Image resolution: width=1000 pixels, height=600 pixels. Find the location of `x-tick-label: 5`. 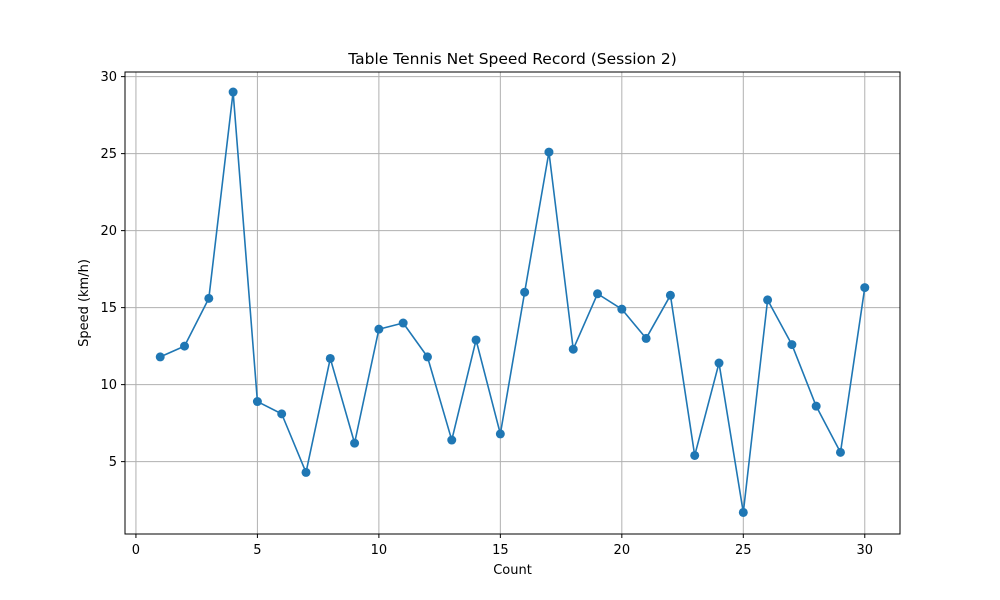

x-tick-label: 5 is located at coordinates (257, 550).